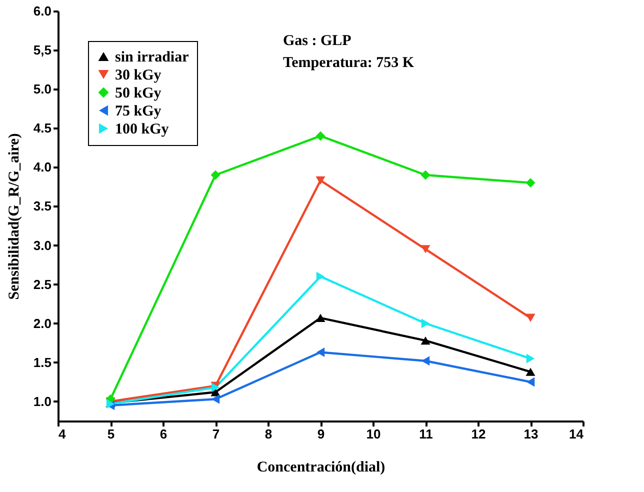 This screenshot has width=644, height=492. I want to click on legend-label: 30 kGy, so click(138, 76).